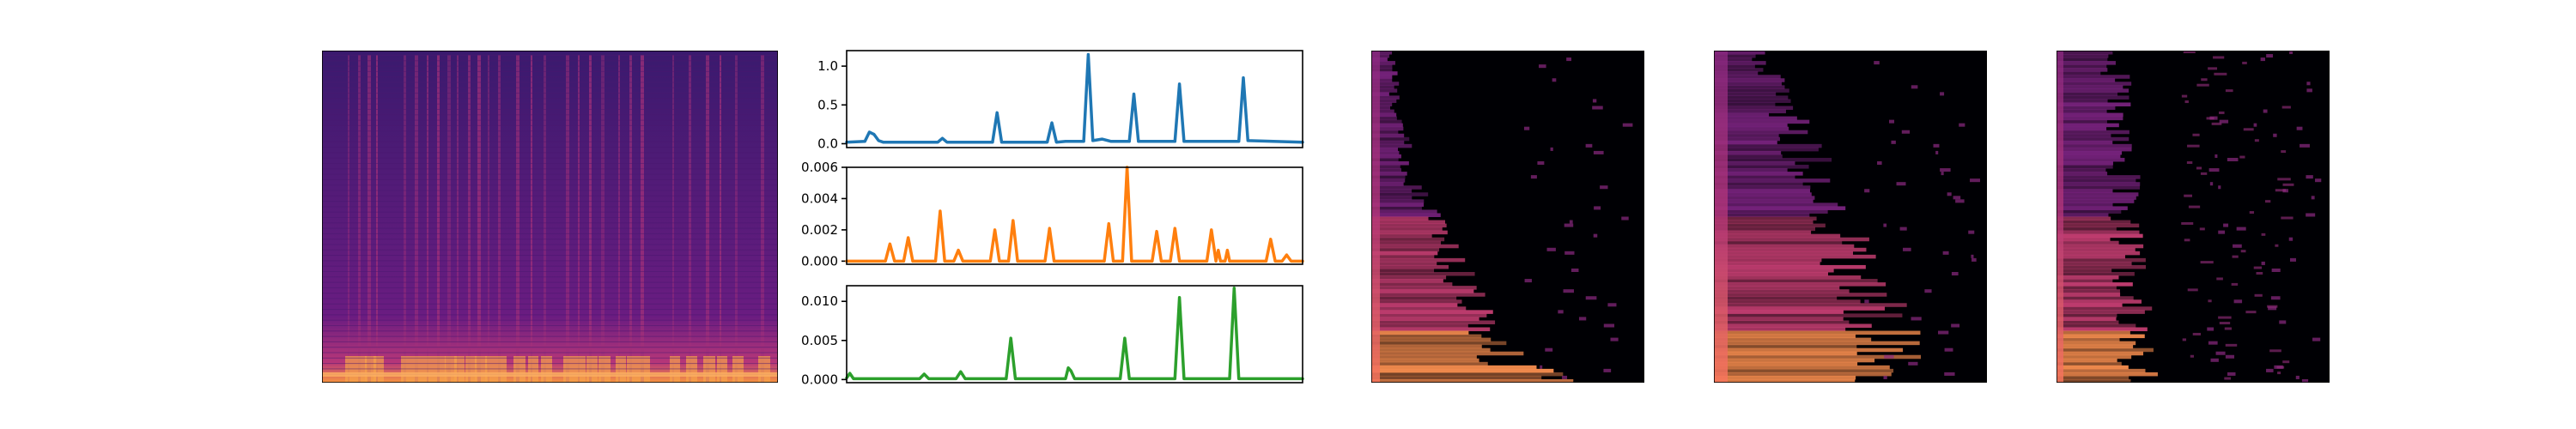 Image resolution: width=2576 pixels, height=429 pixels. Describe the element at coordinates (2060, 217) in the screenshot. I see `h4-rows-left-band` at that location.